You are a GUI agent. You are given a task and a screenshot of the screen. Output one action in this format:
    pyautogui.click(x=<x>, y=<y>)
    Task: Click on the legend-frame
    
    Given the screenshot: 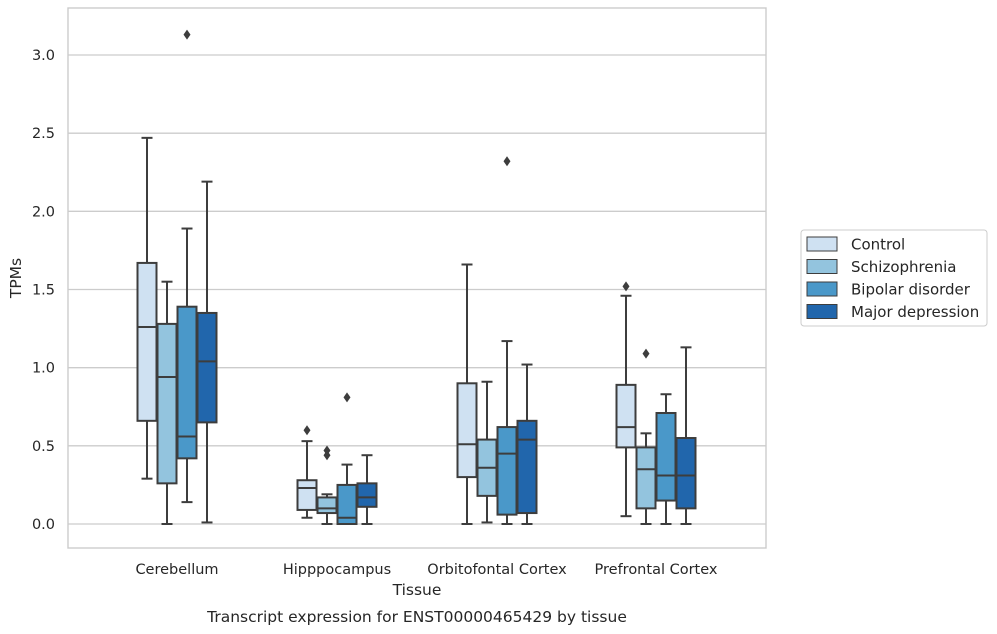 What is the action you would take?
    pyautogui.click(x=894, y=278)
    